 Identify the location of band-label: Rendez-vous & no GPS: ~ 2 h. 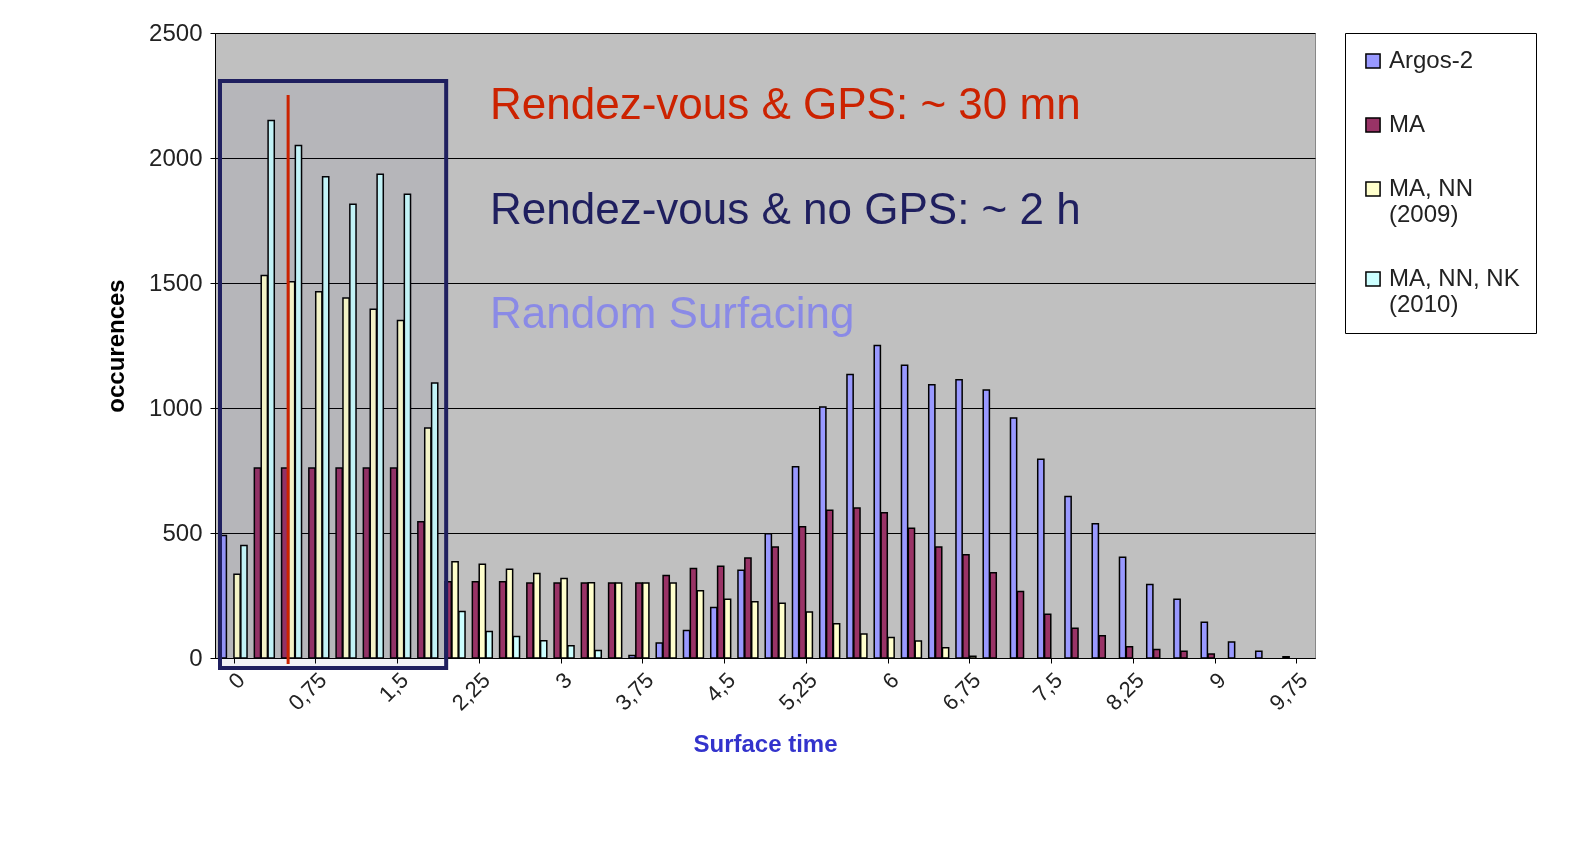
(785, 208).